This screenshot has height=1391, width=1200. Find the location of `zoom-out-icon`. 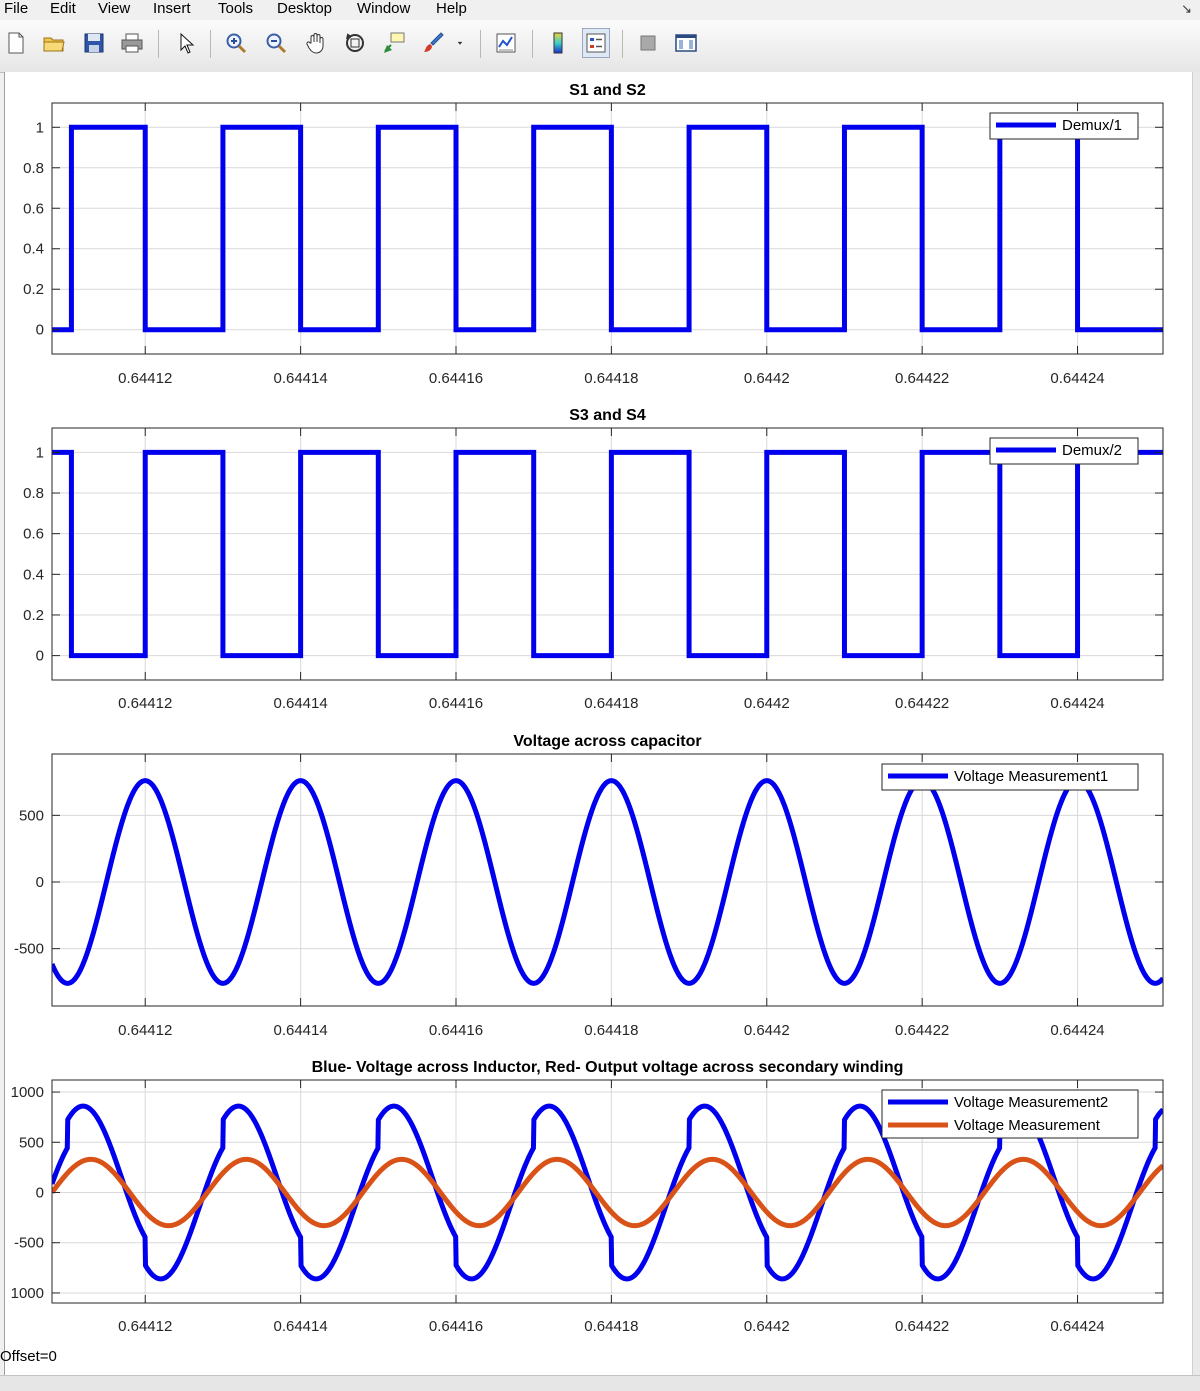

zoom-out-icon is located at coordinates (276, 43).